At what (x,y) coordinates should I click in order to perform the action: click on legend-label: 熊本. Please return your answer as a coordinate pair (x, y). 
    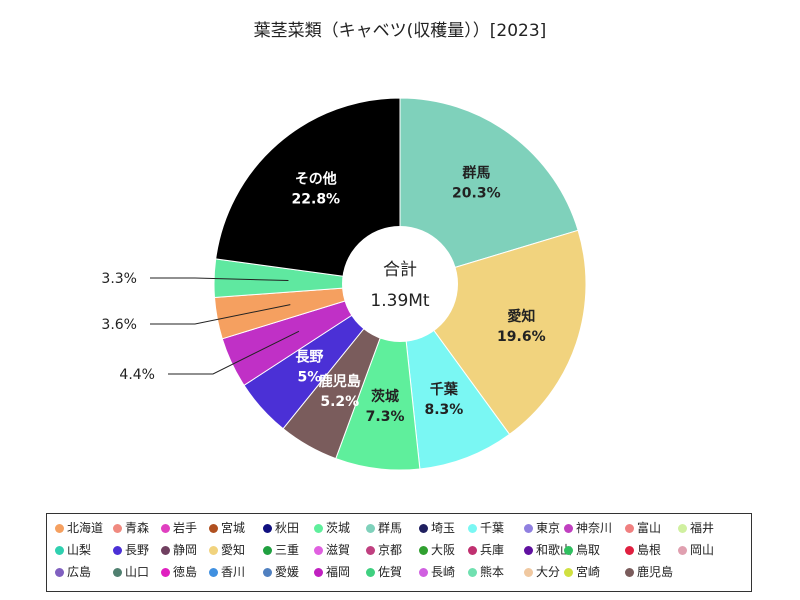
    Looking at the image, I should click on (492, 572).